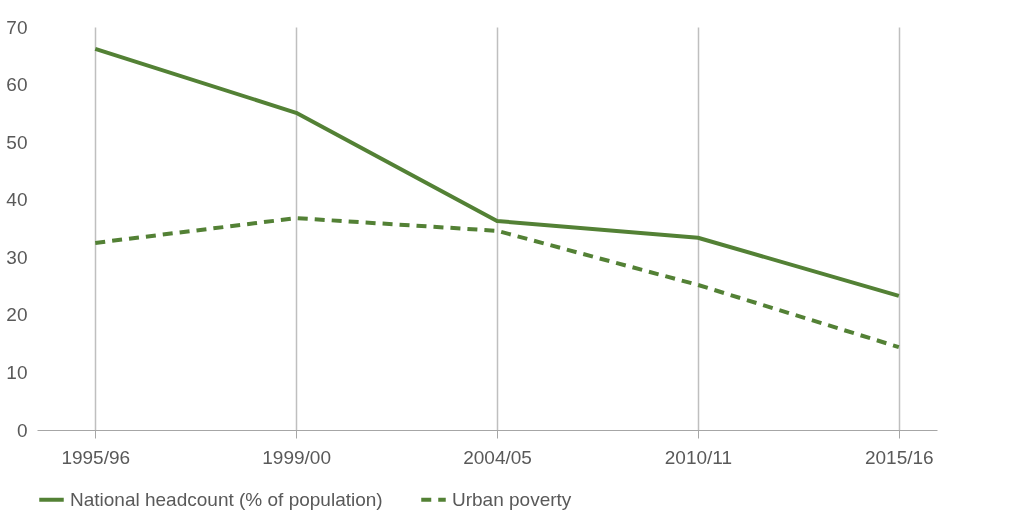  I want to click on y-tick-label: 30, so click(17, 257).